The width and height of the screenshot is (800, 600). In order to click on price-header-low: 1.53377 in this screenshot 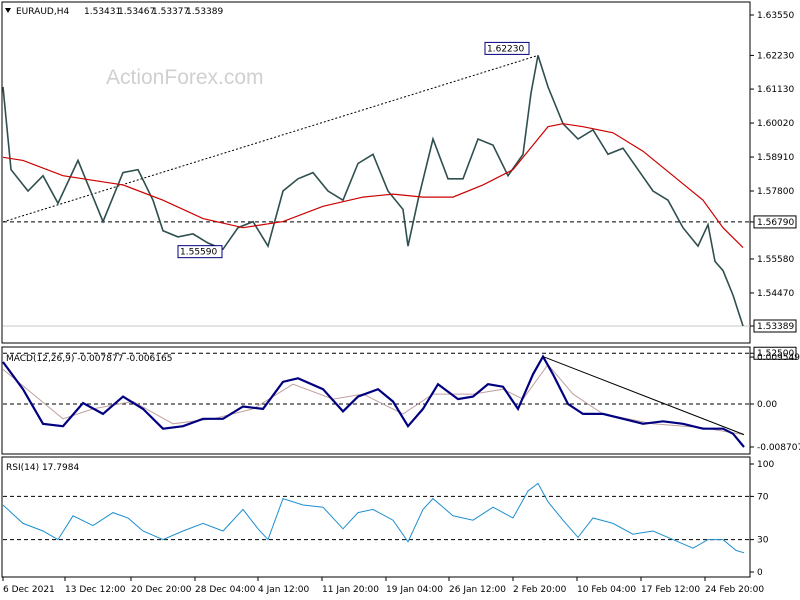, I will do `click(170, 12)`.